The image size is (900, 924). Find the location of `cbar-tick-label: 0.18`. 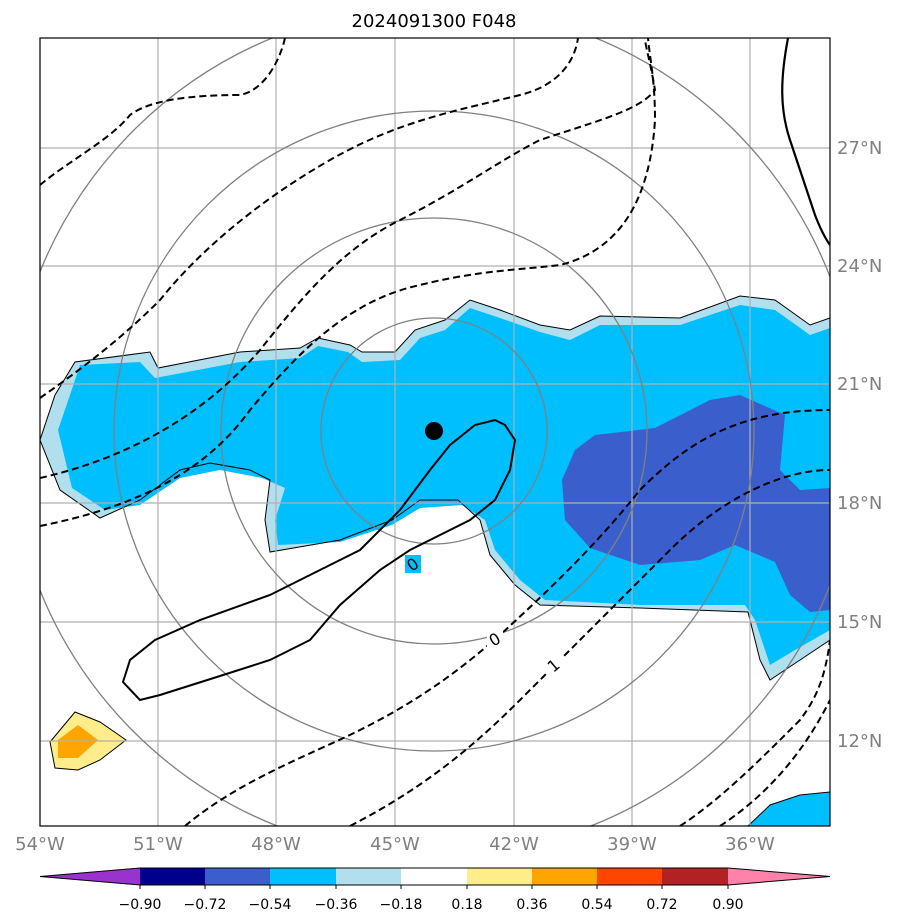

cbar-tick-label: 0.18 is located at coordinates (466, 905).